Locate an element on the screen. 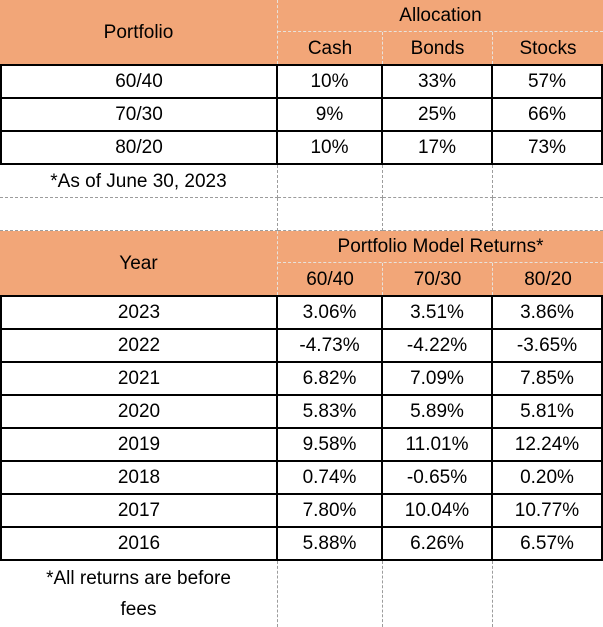 This screenshot has width=603, height=627. table-cell: 5.81% is located at coordinates (547, 412).